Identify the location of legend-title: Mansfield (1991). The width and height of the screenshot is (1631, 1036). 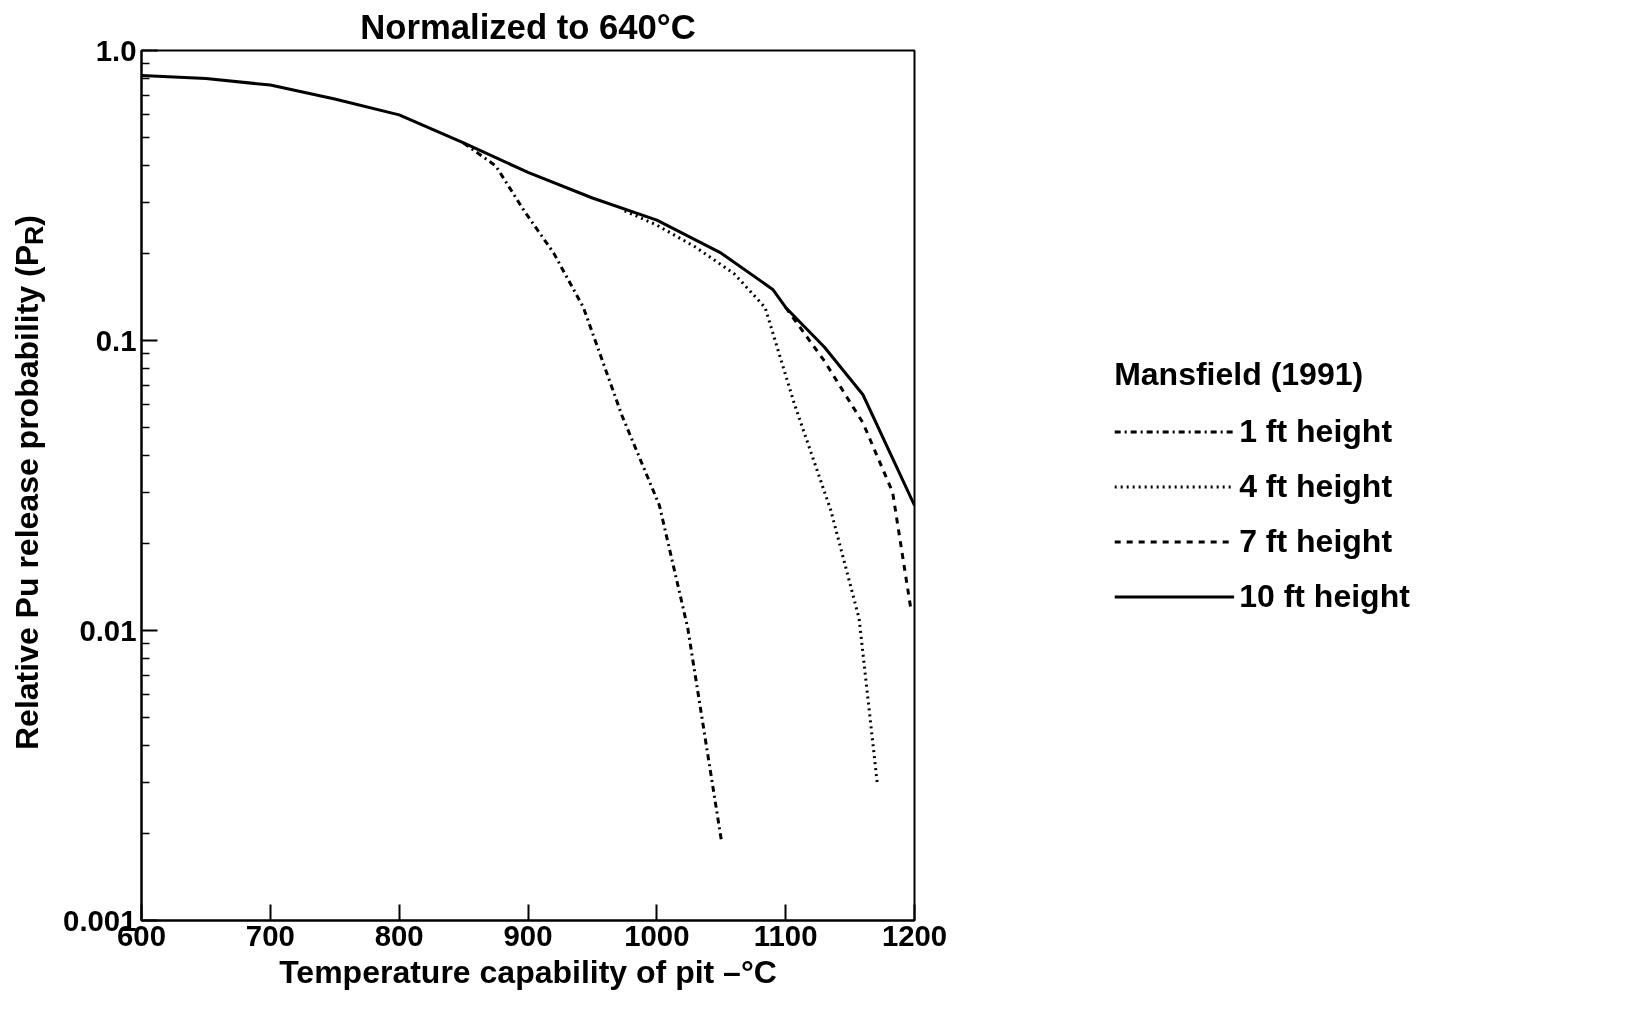
(1239, 374).